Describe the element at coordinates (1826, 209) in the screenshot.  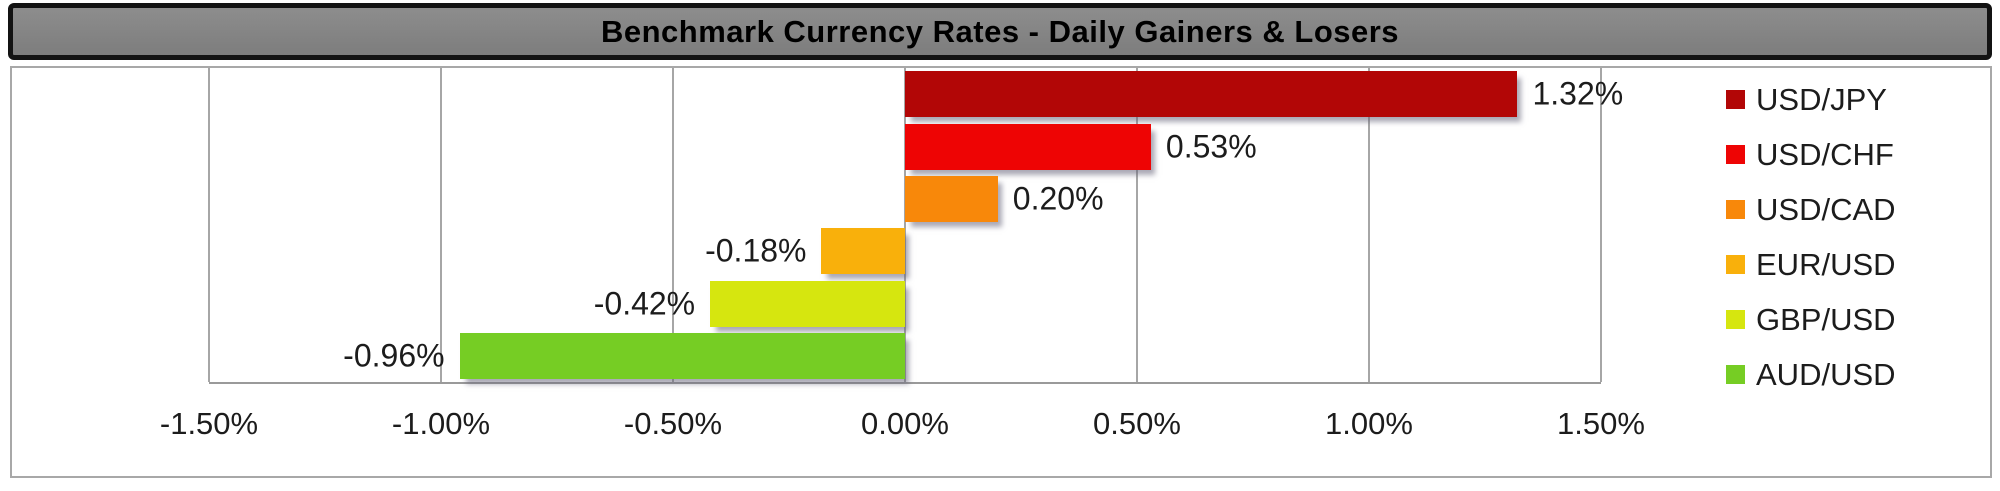
I see `legend-label: USD/CAD` at that location.